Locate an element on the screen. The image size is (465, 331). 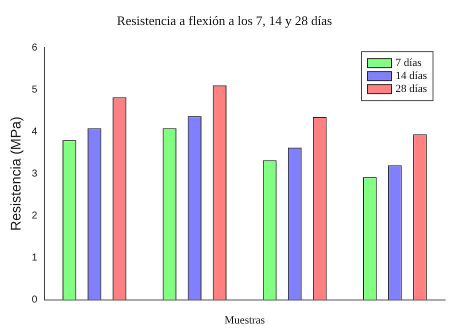
legend-label: 14 días is located at coordinates (412, 76).